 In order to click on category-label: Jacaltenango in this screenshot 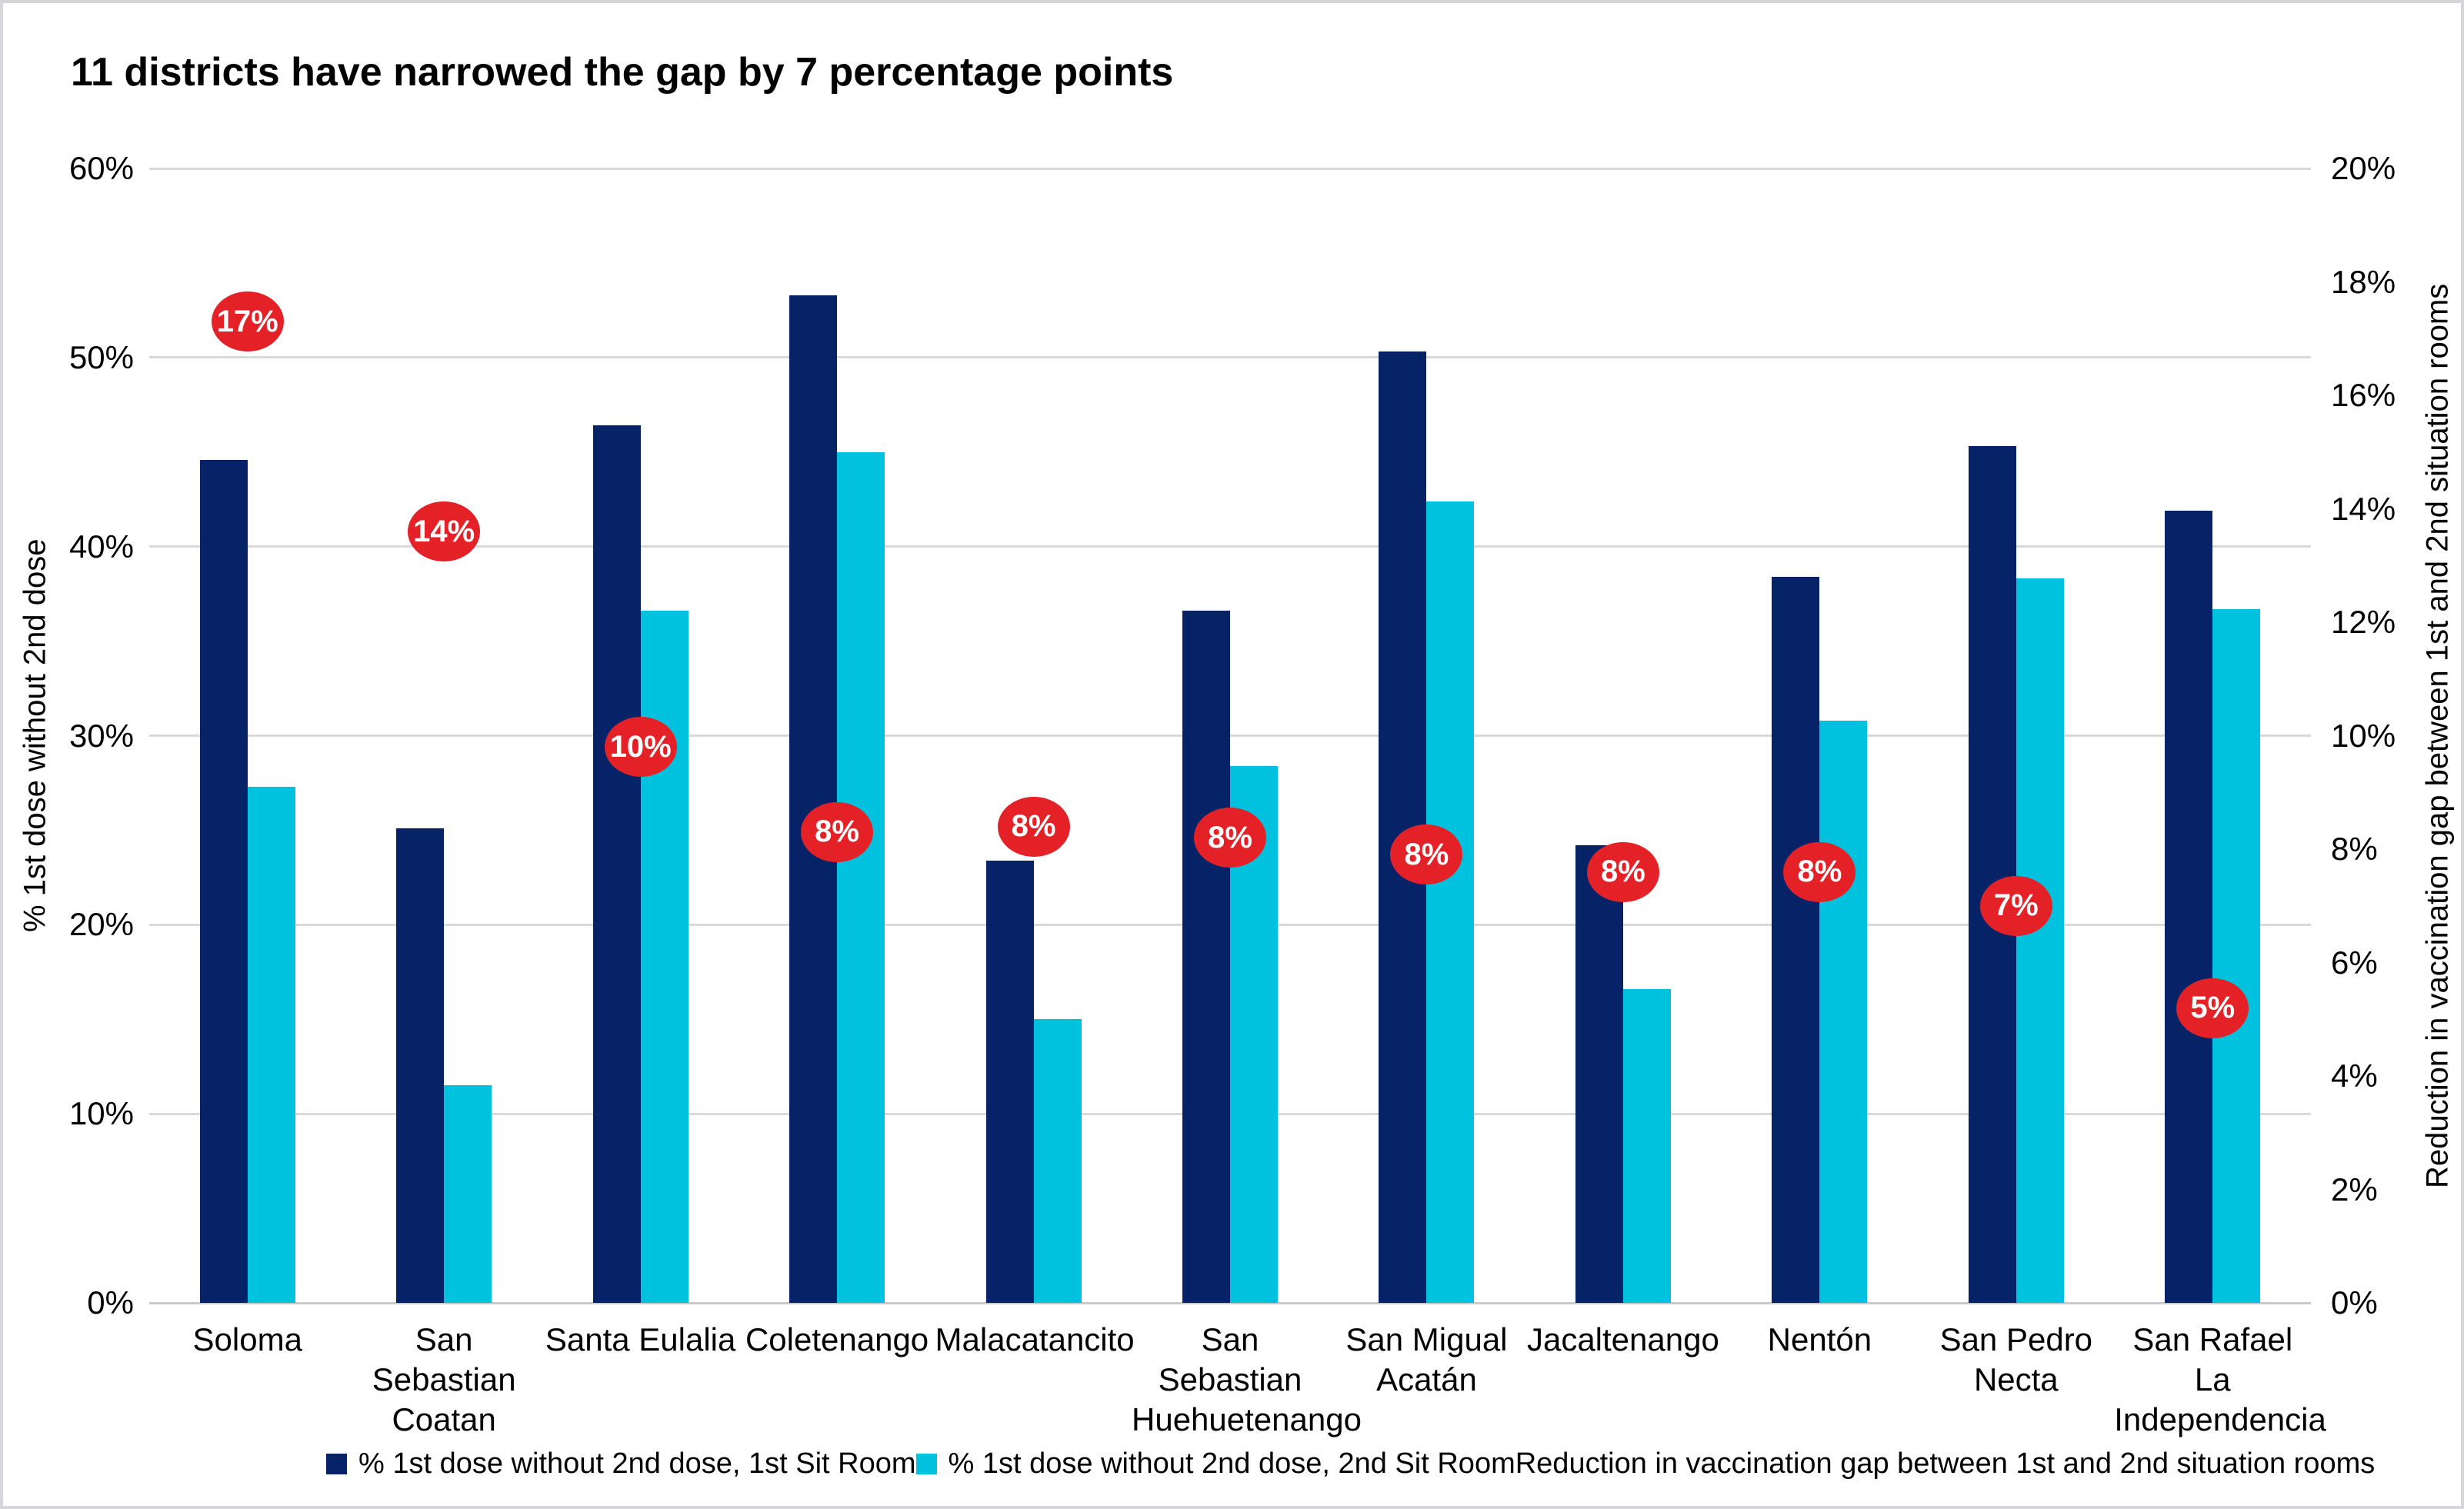, I will do `click(1622, 1339)`.